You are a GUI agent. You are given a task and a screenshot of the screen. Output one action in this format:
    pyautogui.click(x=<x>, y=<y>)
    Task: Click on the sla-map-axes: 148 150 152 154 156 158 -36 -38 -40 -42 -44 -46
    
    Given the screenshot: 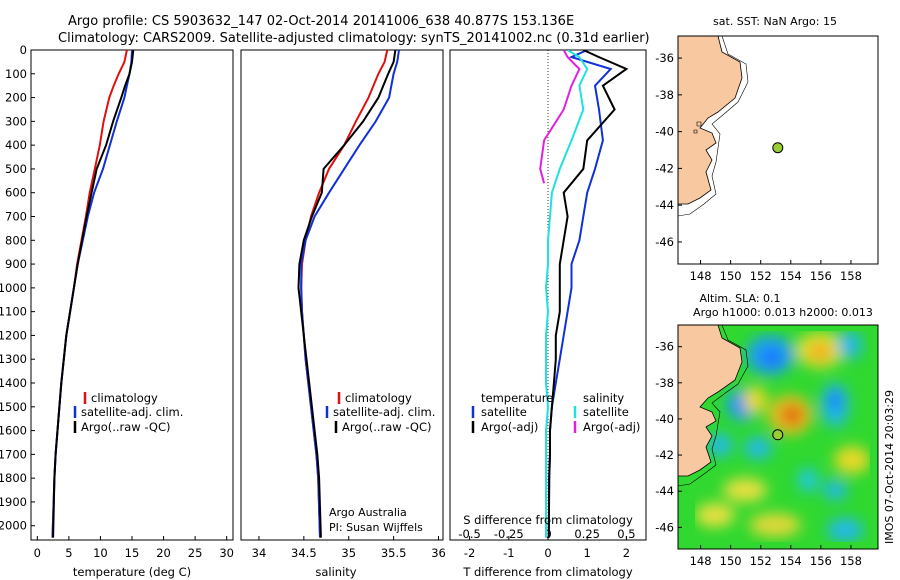 What is the action you would take?
    pyautogui.click(x=758, y=454)
    